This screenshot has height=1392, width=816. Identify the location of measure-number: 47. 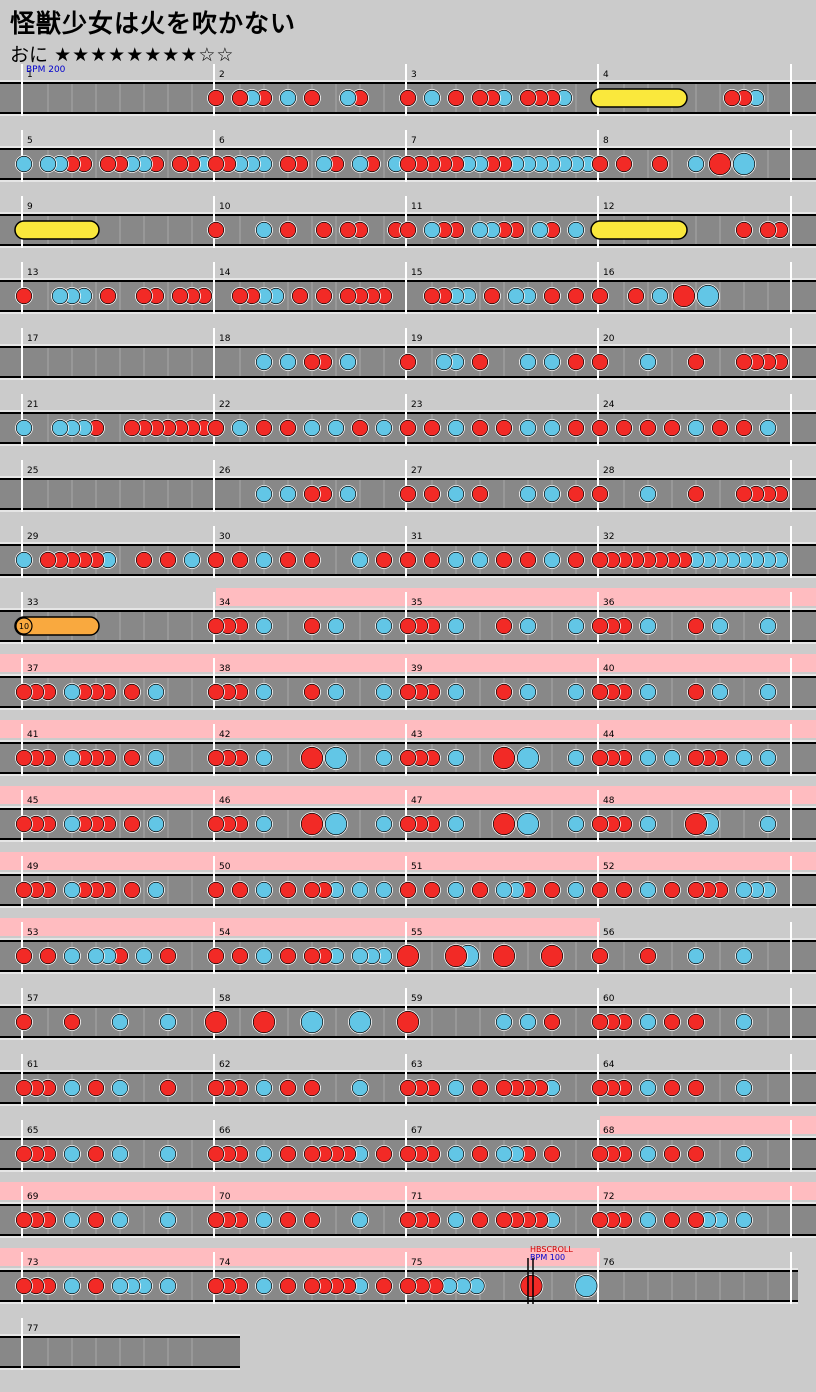
(416, 801).